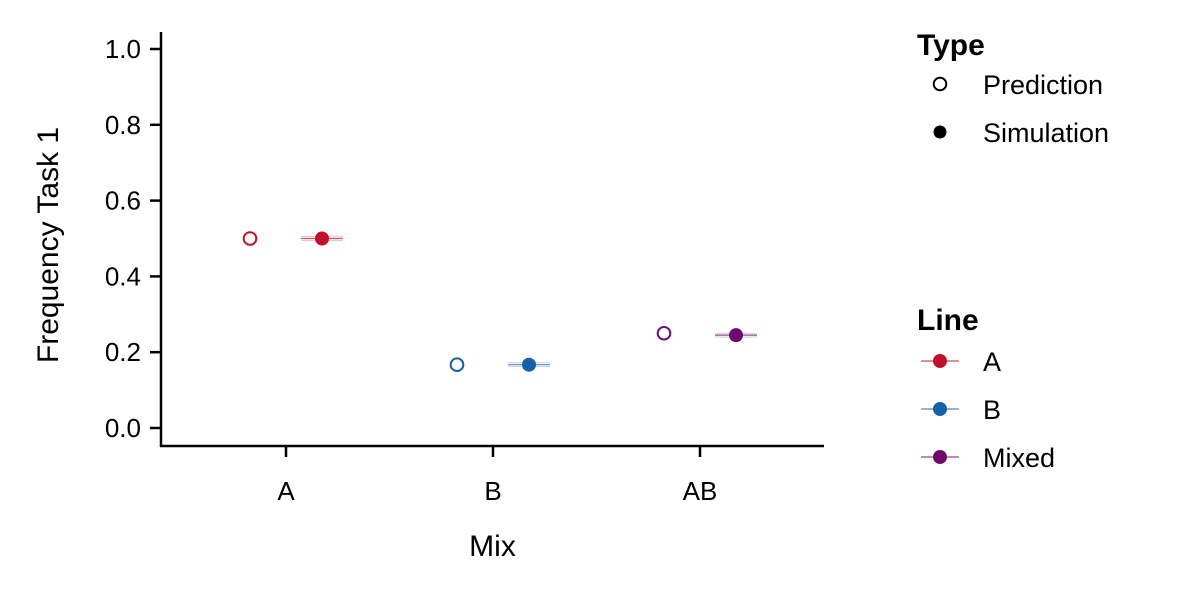 This screenshot has width=1200, height=600. Describe the element at coordinates (123, 49) in the screenshot. I see `y-tick-label: 1.0` at that location.